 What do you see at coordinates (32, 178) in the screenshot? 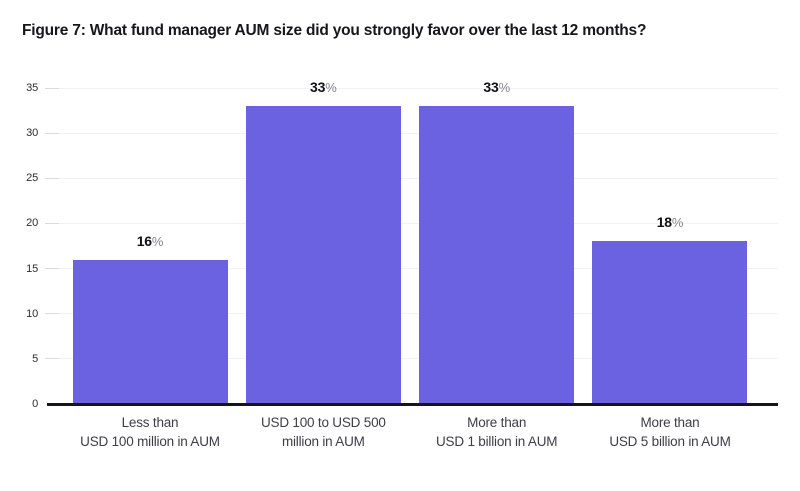
I see `y-axis-tick-label: 25` at bounding box center [32, 178].